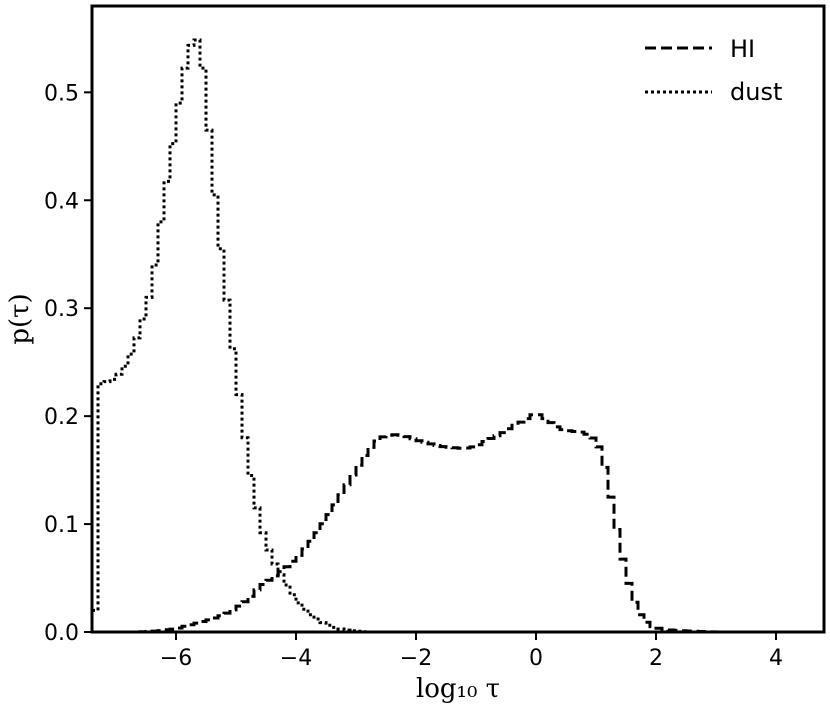 Image resolution: width=830 pixels, height=707 pixels. What do you see at coordinates (61, 309) in the screenshot?
I see `y-tick-label: 0.3` at bounding box center [61, 309].